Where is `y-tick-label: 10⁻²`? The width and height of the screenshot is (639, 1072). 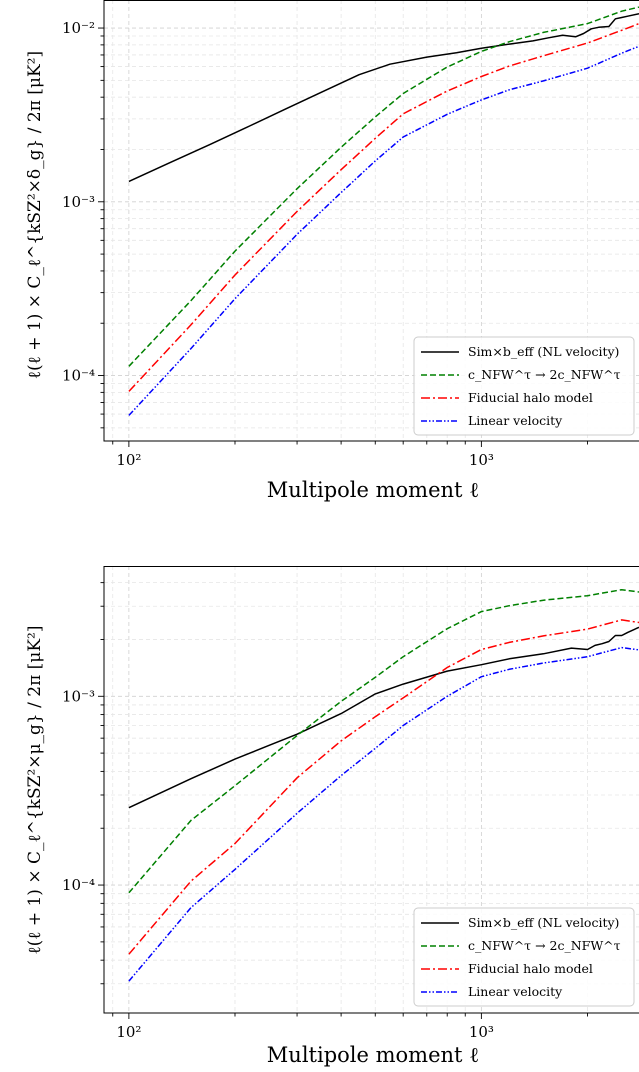 y-tick-label: 10⁻² is located at coordinates (78, 28).